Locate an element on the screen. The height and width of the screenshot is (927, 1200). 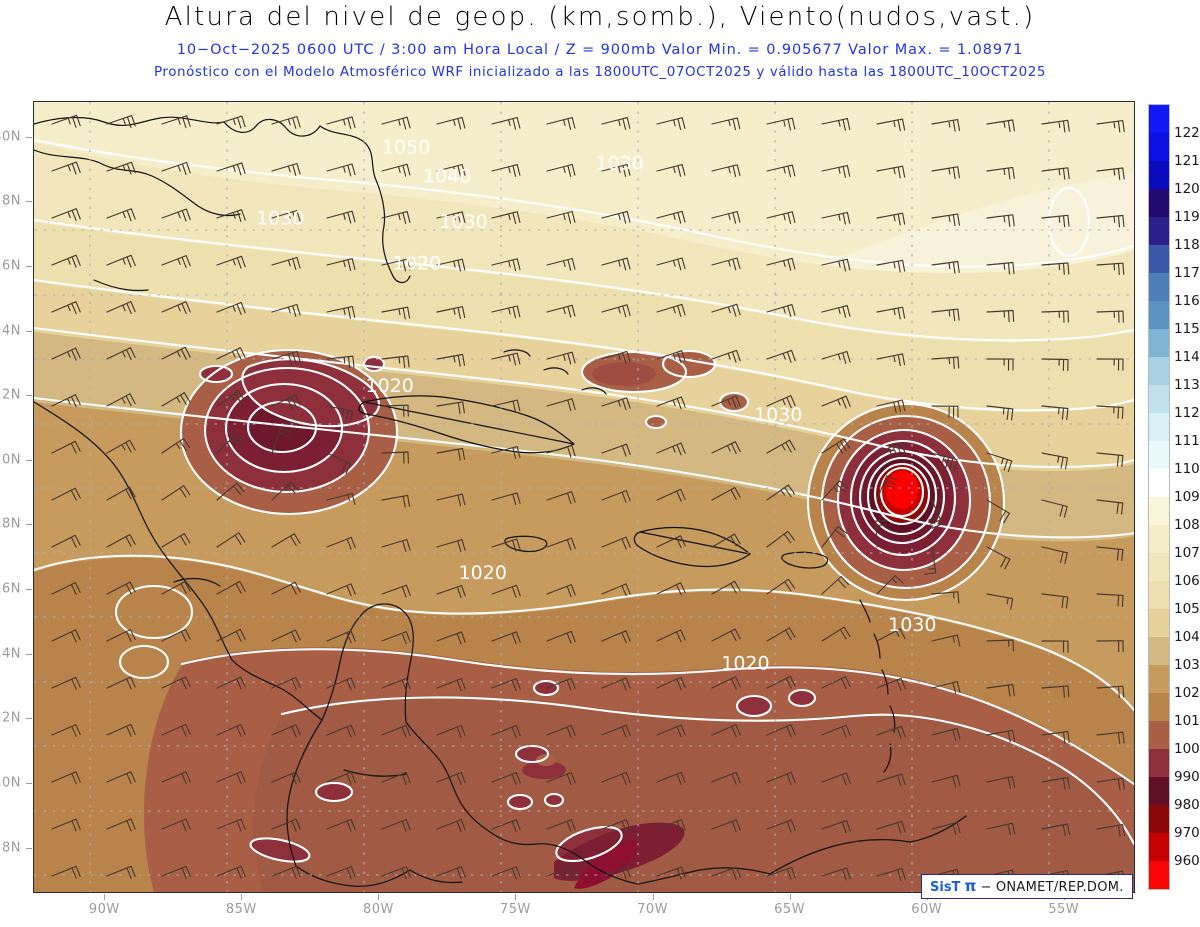
colorbar-tick-label: 980 is located at coordinates (1187, 805).